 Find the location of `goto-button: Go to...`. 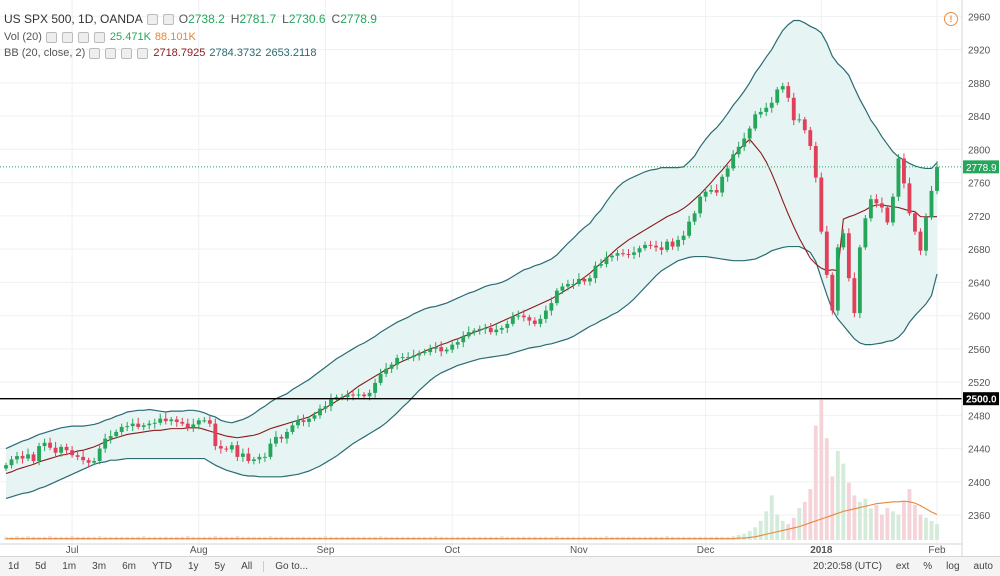

goto-button: Go to... is located at coordinates (292, 566).